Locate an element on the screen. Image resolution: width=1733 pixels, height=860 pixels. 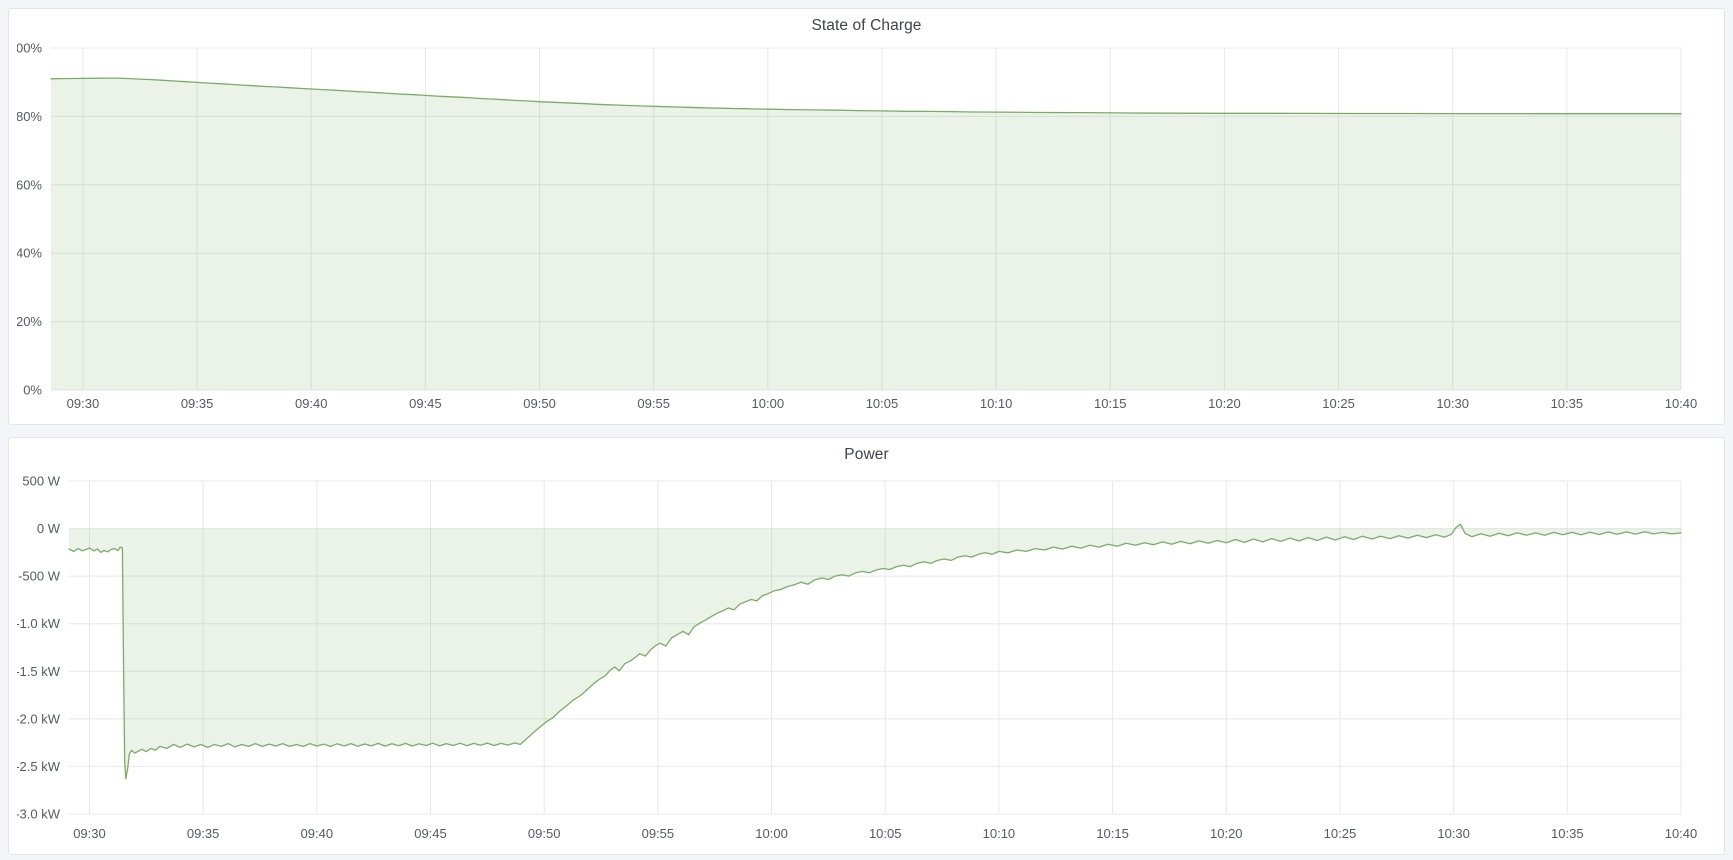
y-tick-label: 100% is located at coordinates (29, 49).